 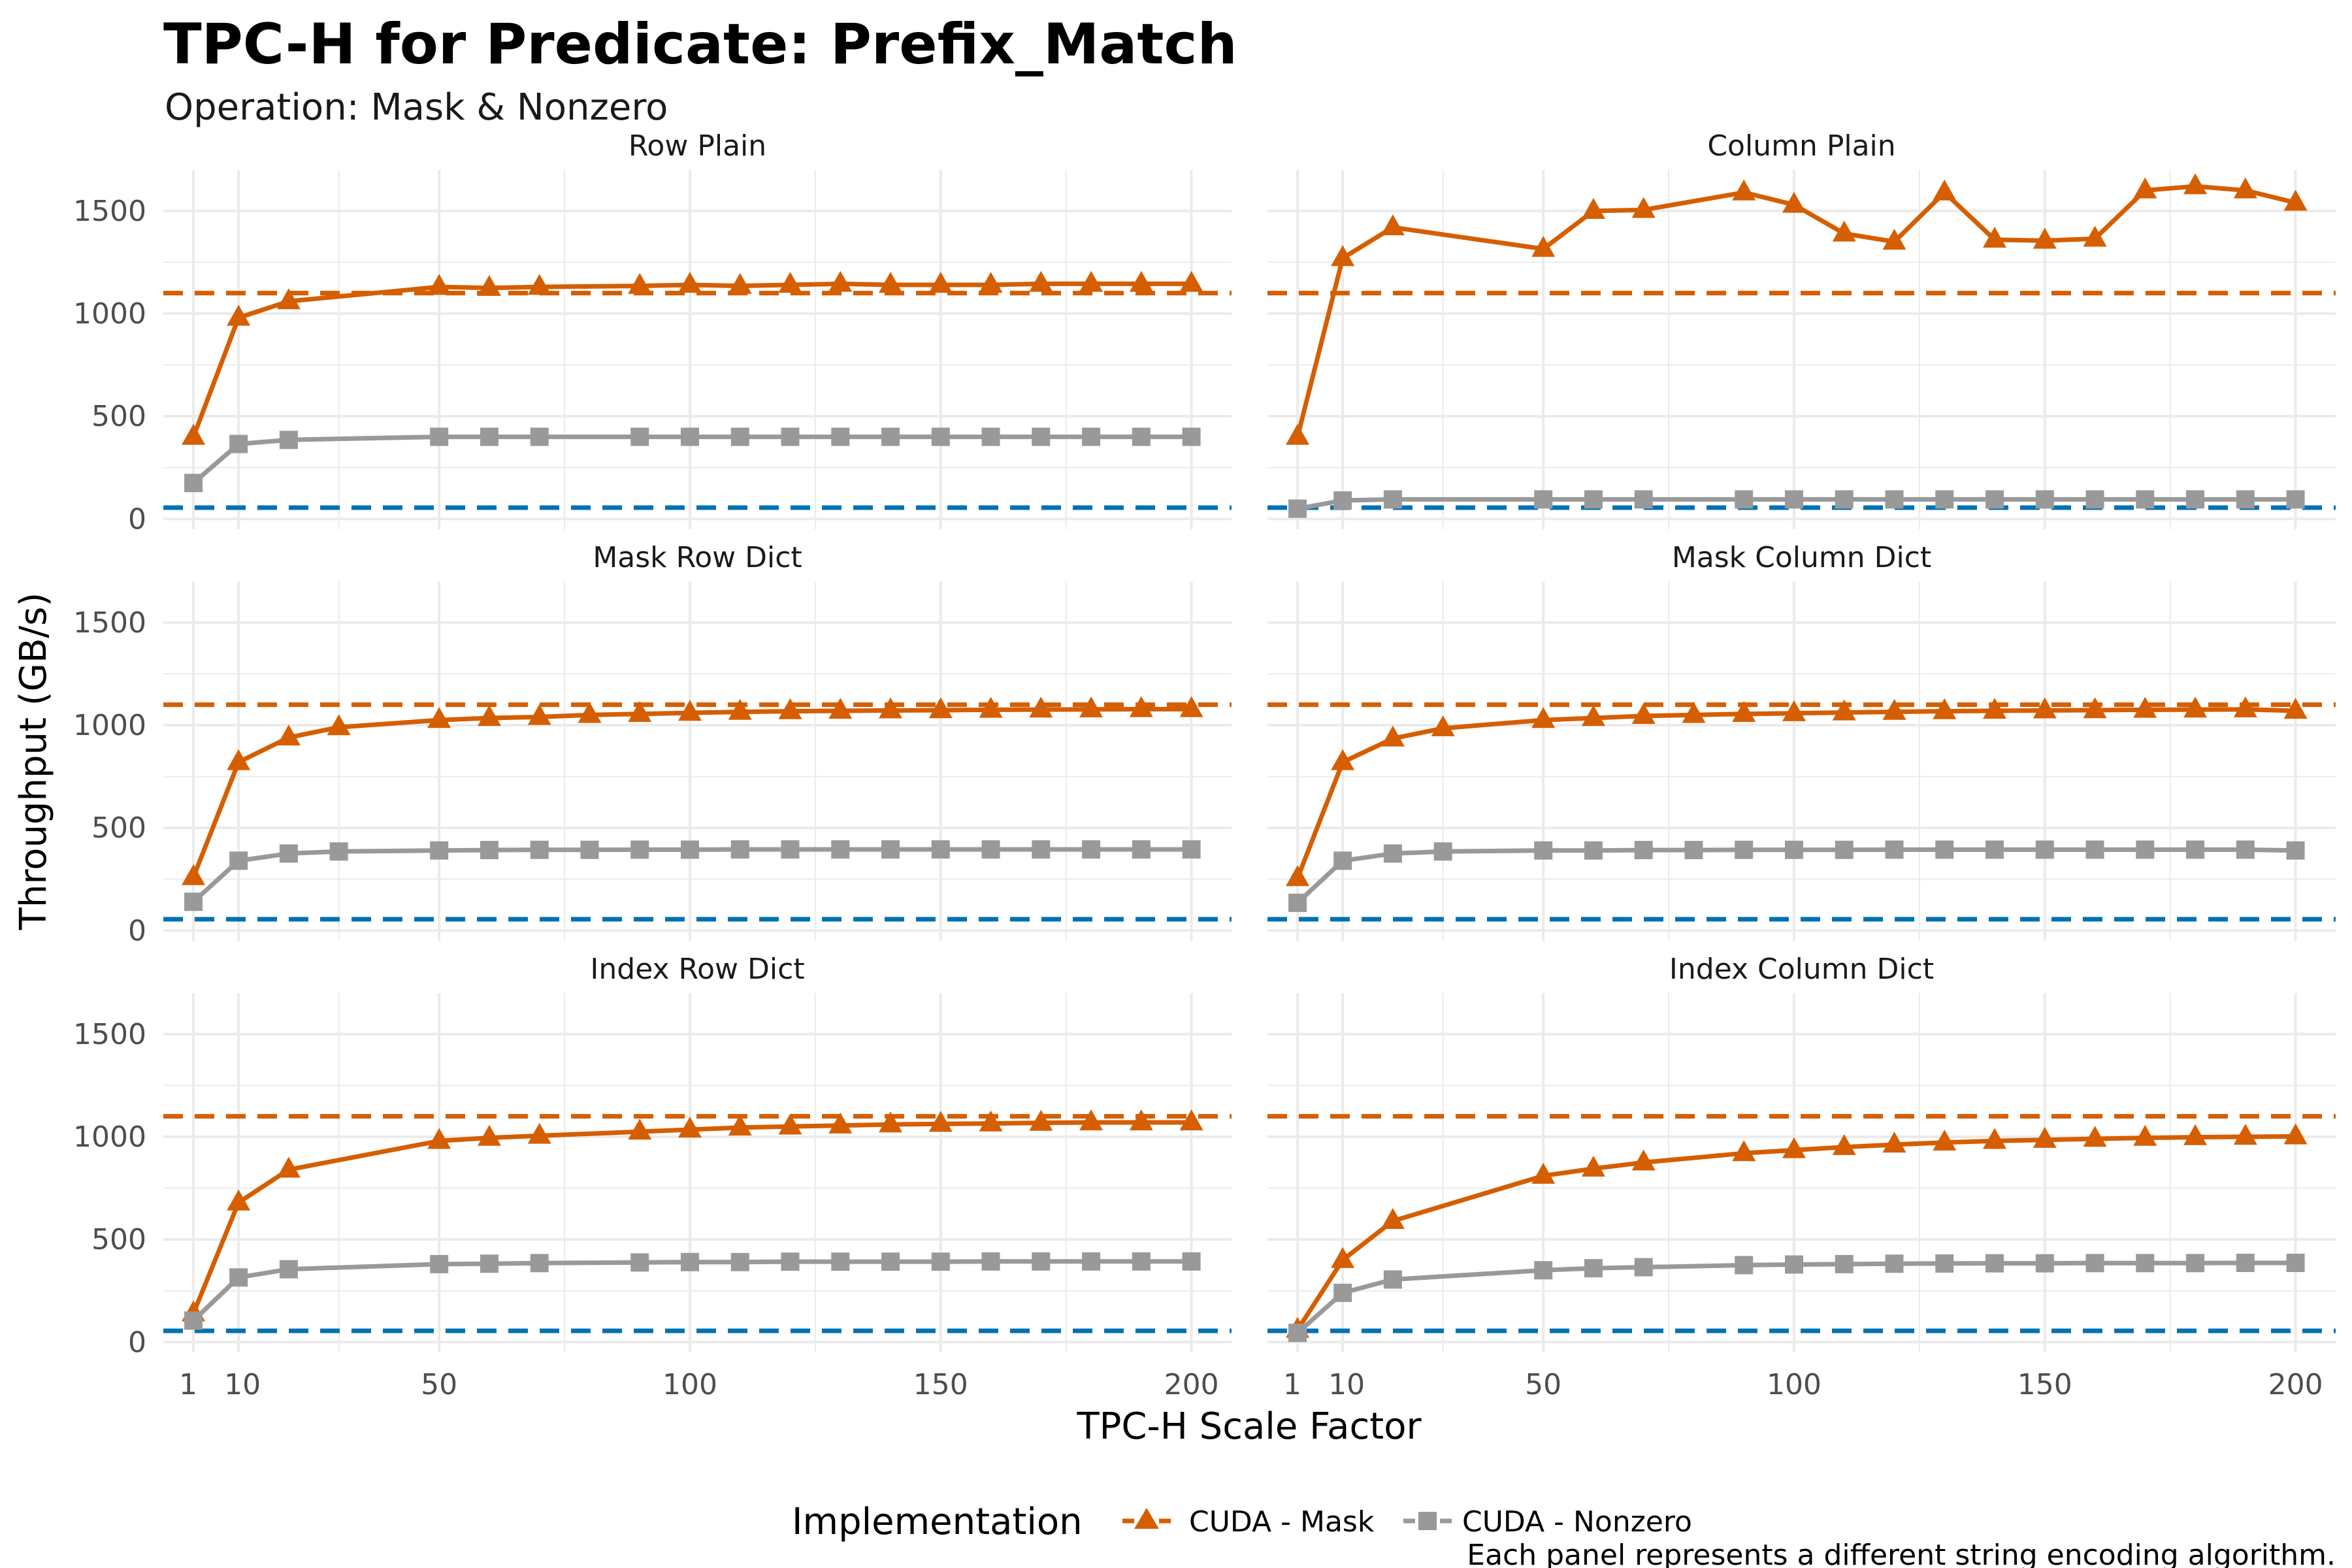 I want to click on y-tick-label: 1000, so click(x=109, y=1137).